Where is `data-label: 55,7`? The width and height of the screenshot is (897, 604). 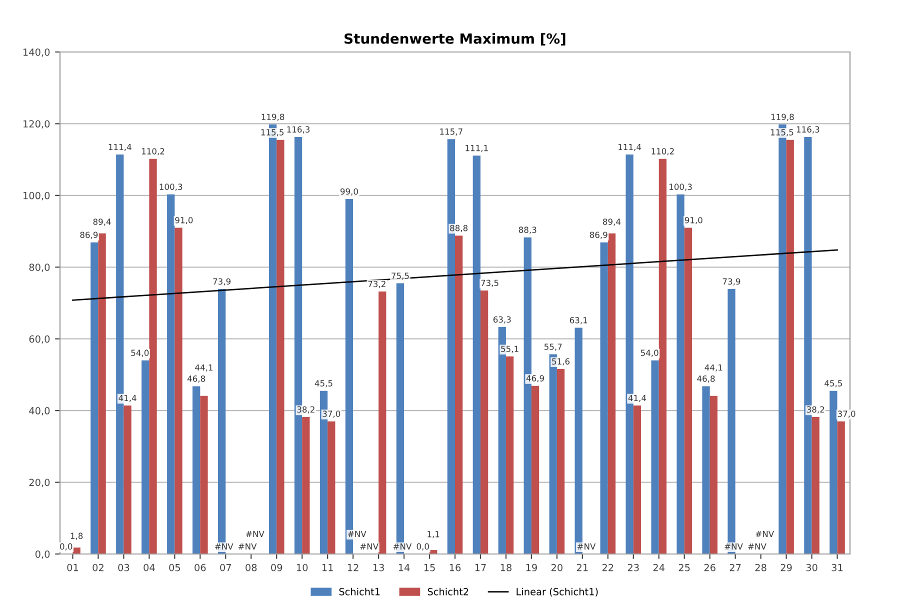 data-label: 55,7 is located at coordinates (553, 347).